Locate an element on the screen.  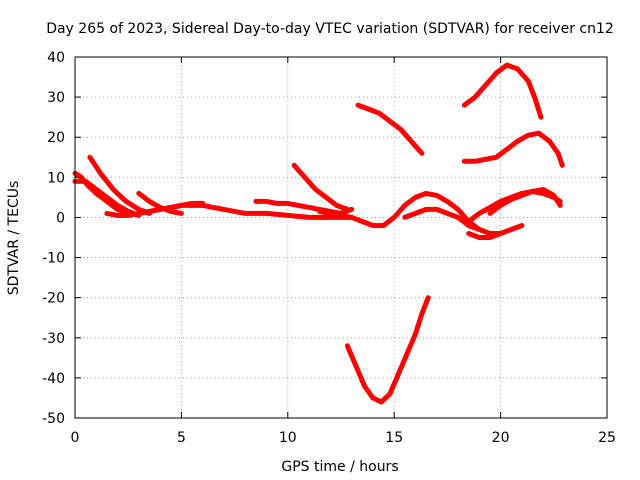
y-tick-label: 0 is located at coordinates (60, 218).